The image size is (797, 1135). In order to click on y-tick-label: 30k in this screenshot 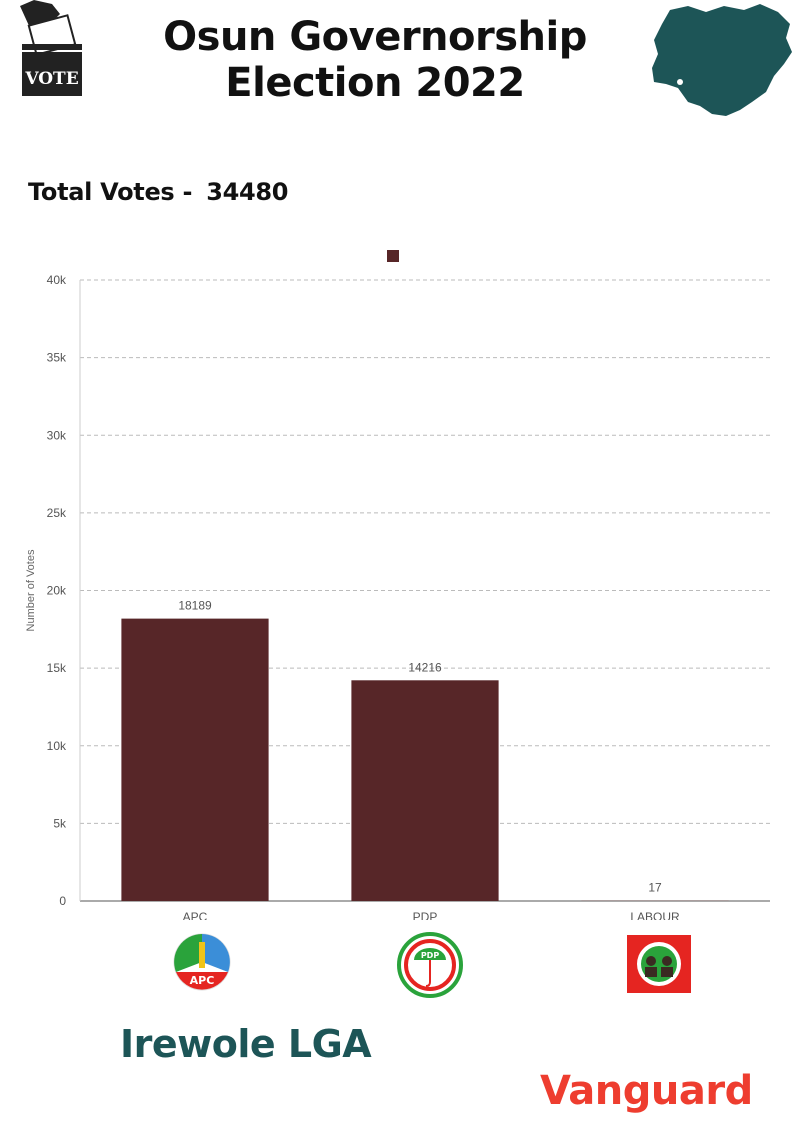, I will do `click(57, 435)`.